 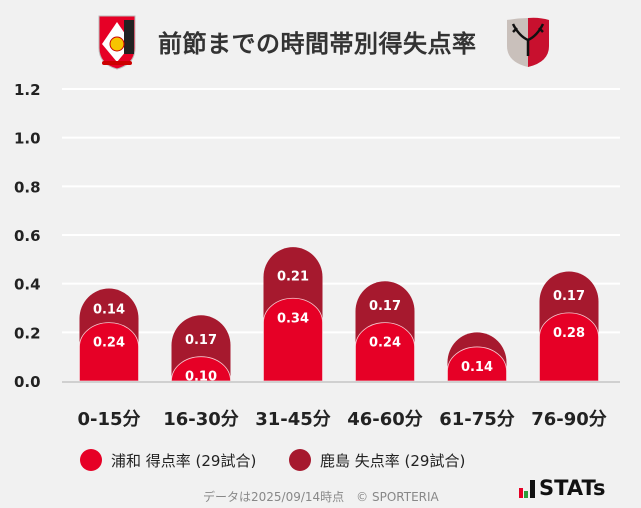 I want to click on data-label-urawa: 0.14, so click(x=477, y=367).